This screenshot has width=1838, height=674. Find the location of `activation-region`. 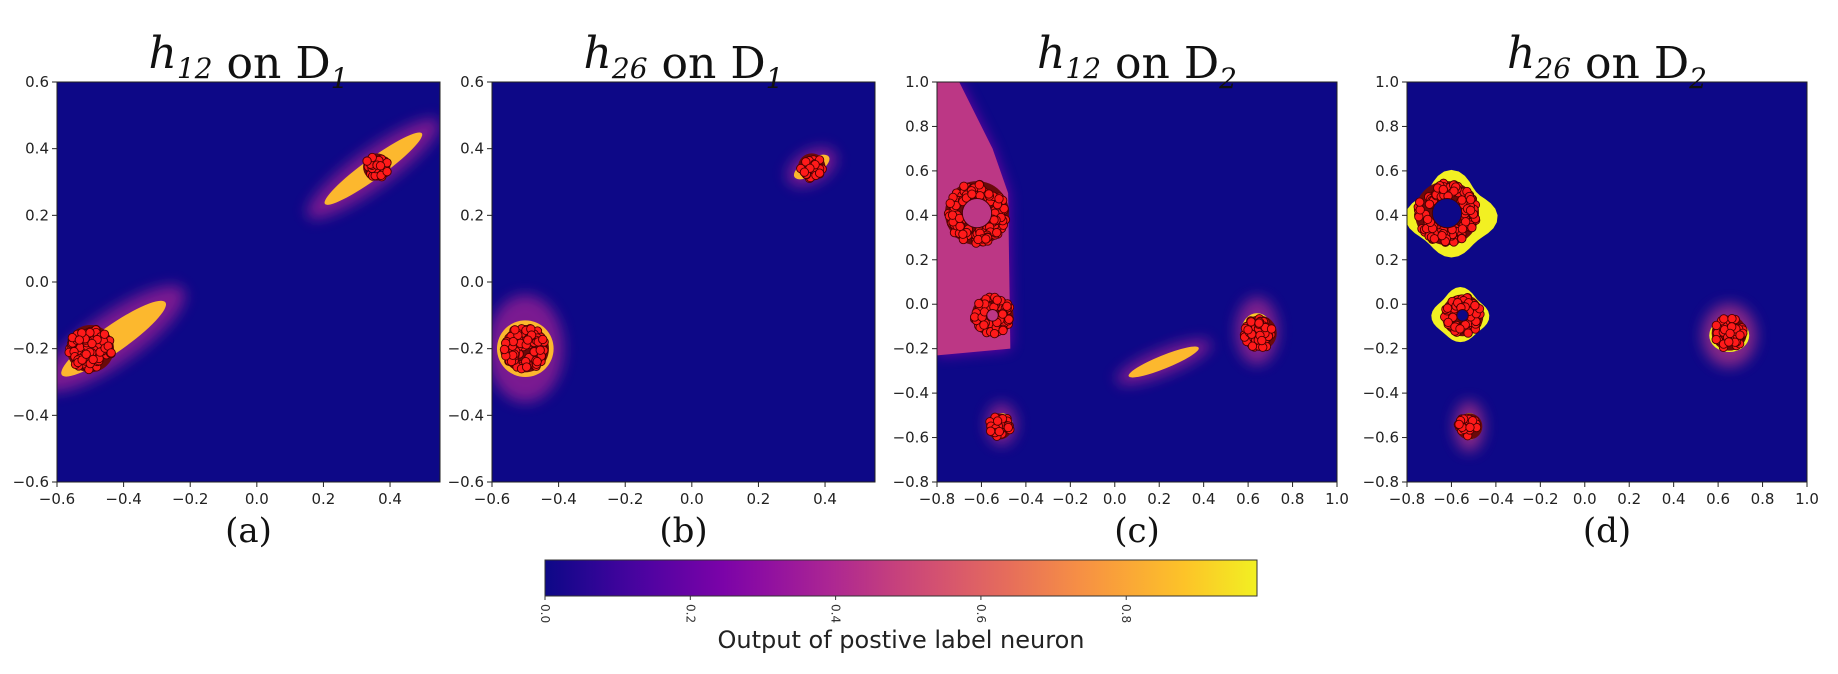

activation-region is located at coordinates (1164, 362).